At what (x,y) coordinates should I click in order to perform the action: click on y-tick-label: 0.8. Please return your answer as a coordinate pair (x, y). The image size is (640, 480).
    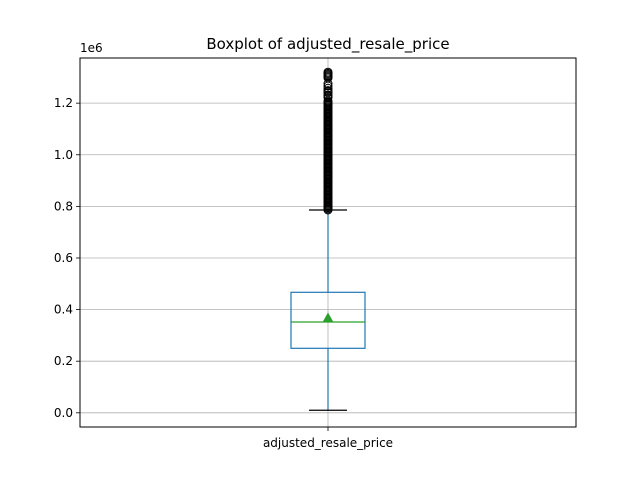
    Looking at the image, I should click on (63, 206).